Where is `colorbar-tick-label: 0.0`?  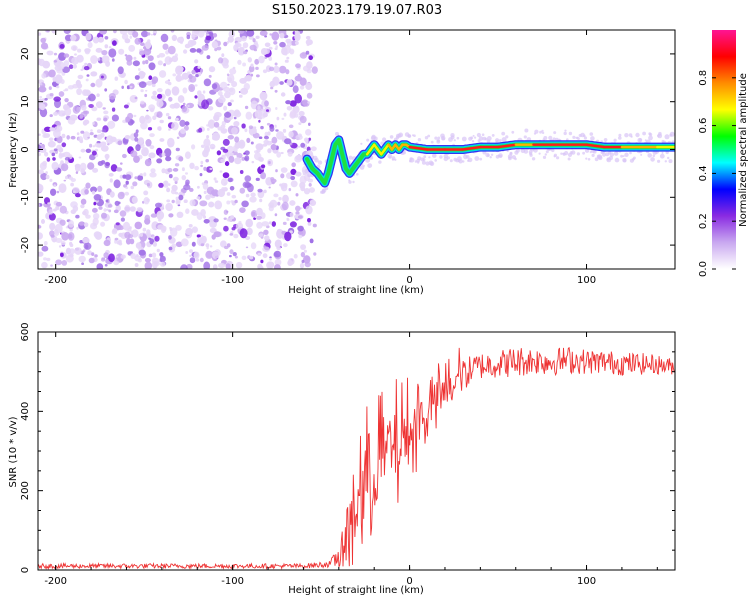 colorbar-tick-label: 0.0 is located at coordinates (703, 269).